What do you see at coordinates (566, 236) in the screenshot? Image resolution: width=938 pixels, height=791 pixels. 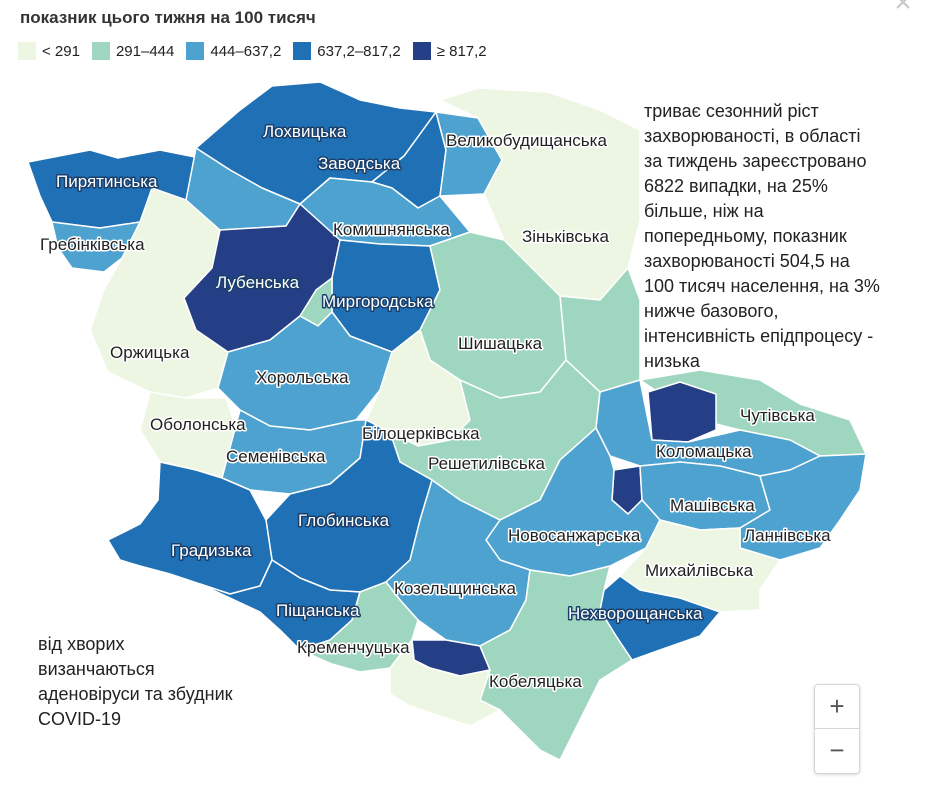 I see `label-zinkivska: Зіньківська` at bounding box center [566, 236].